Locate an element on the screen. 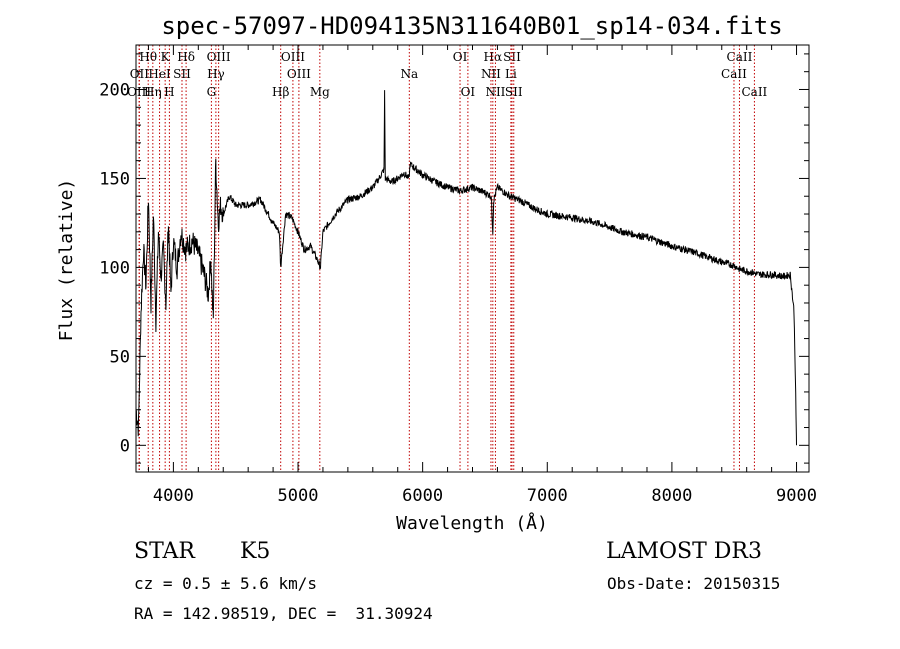 The image size is (900, 649). line-label-7: SII is located at coordinates (182, 74).